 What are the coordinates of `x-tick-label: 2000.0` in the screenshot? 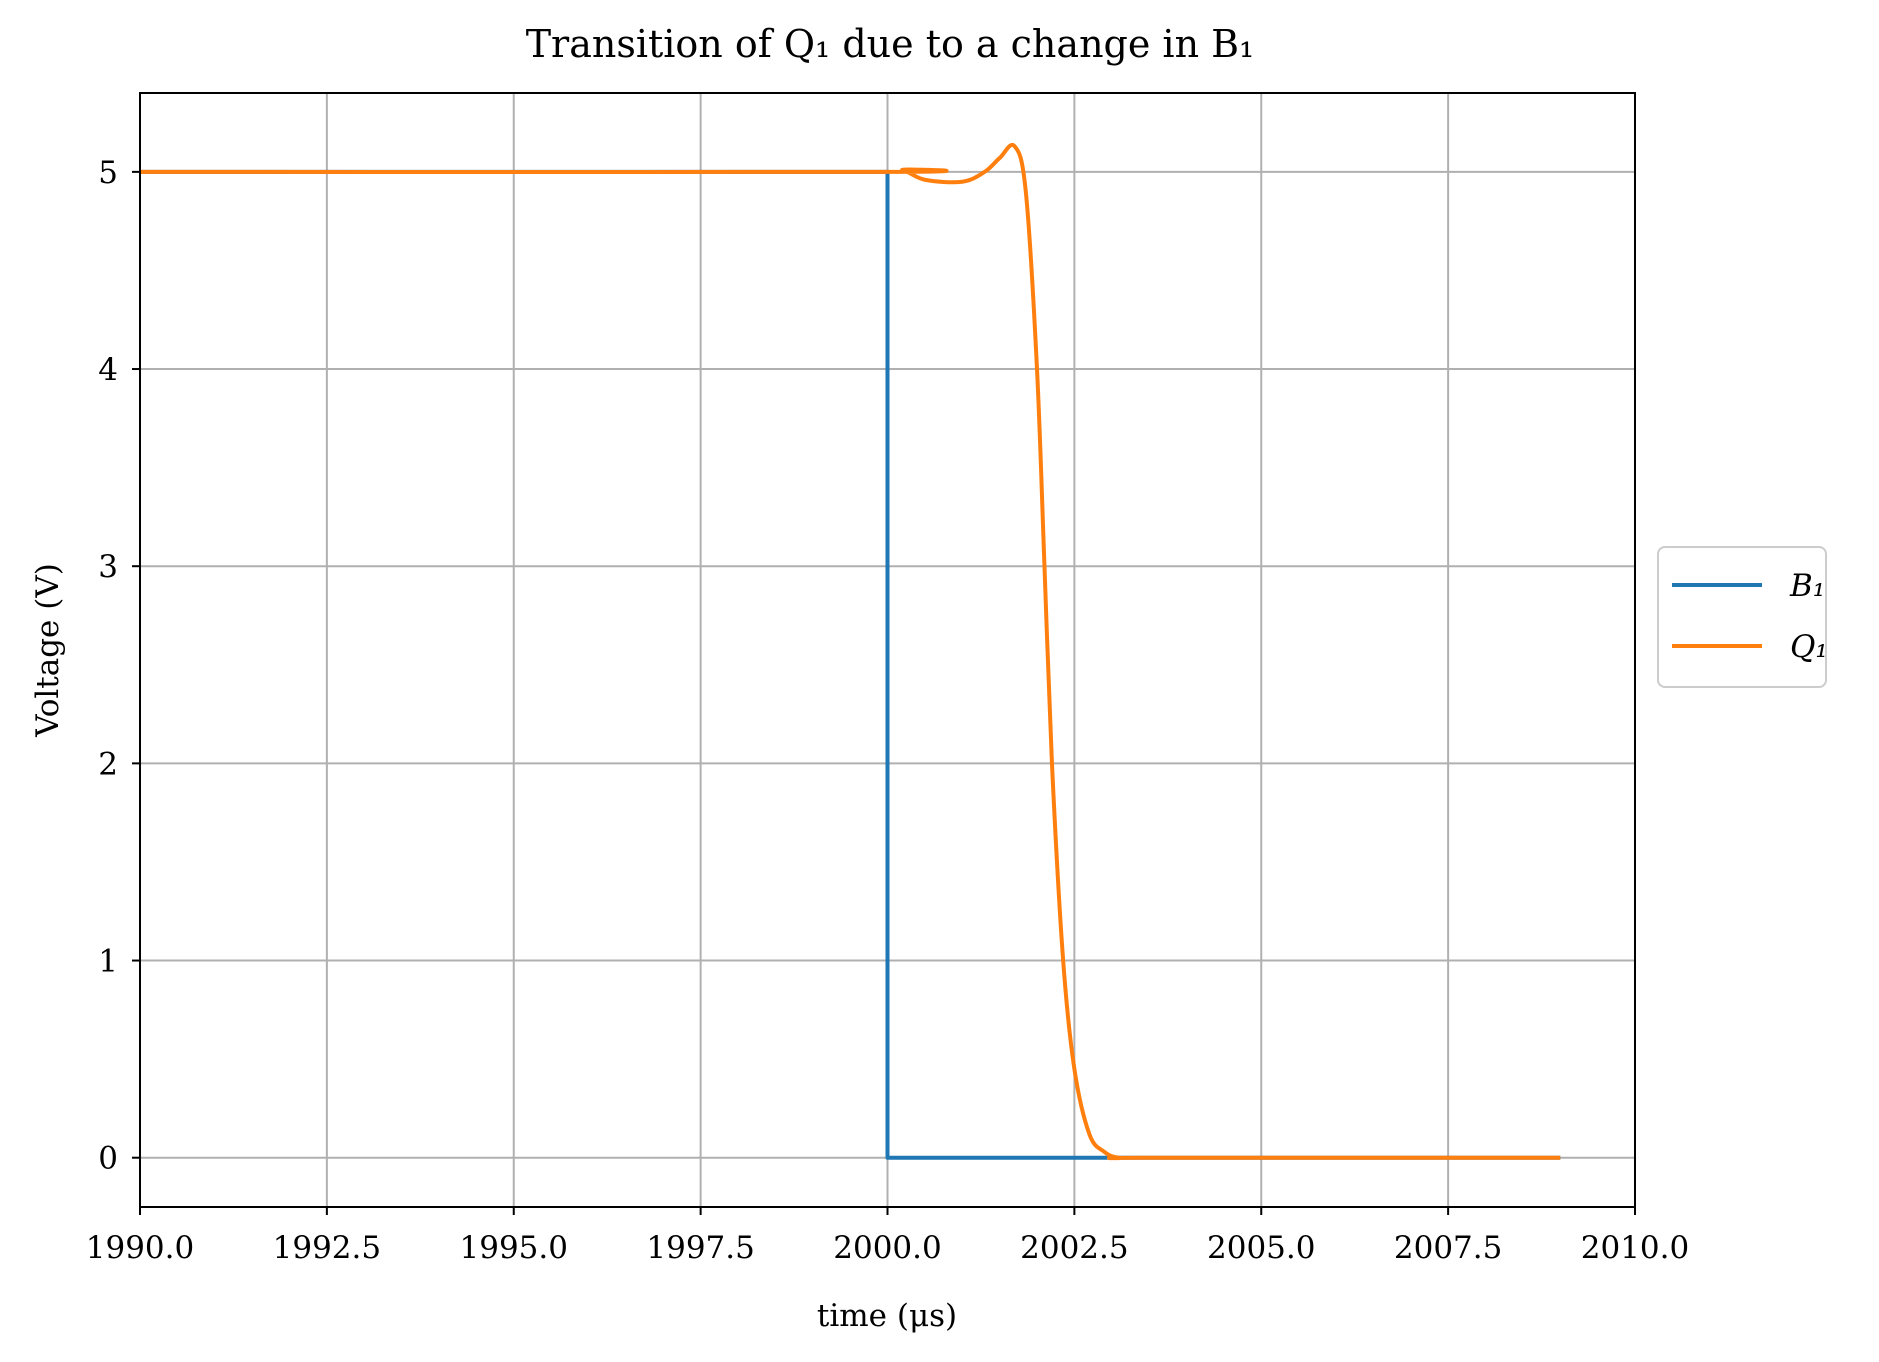 It's located at (887, 1248).